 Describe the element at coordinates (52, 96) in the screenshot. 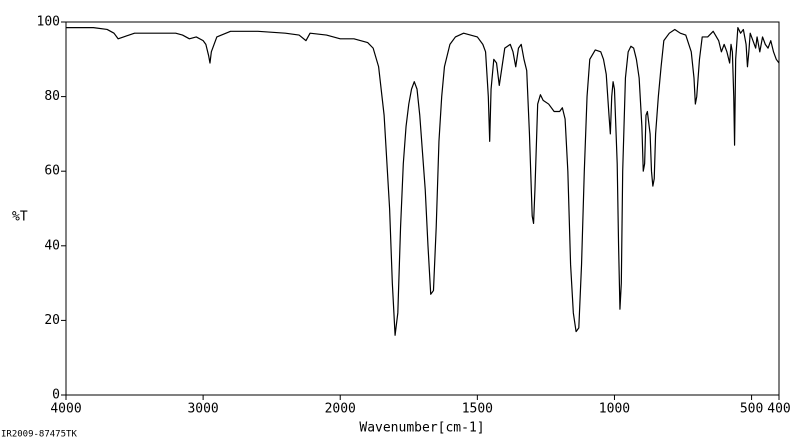

I see `y-tick-label: 80` at that location.